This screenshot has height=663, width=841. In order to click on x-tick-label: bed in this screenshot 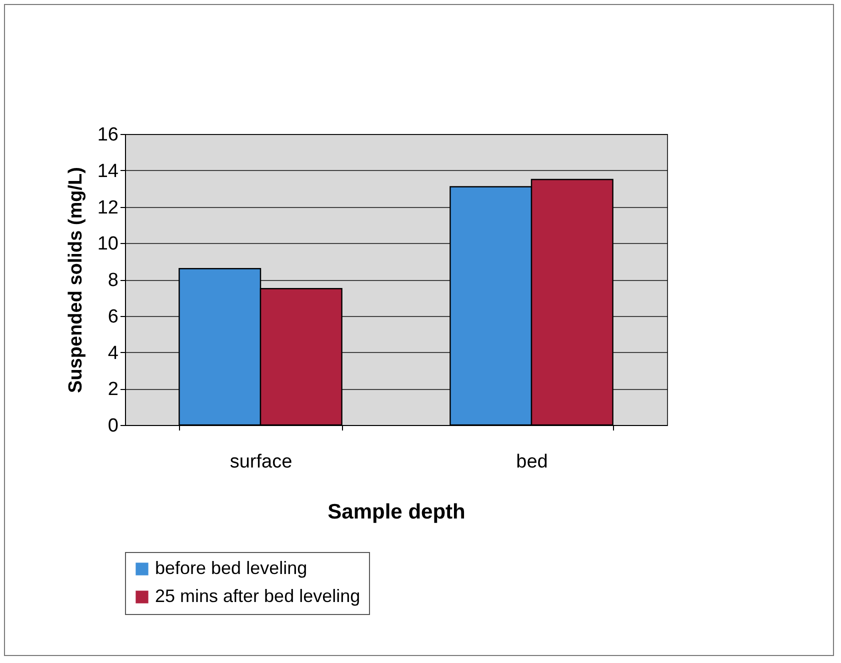, I will do `click(532, 462)`.